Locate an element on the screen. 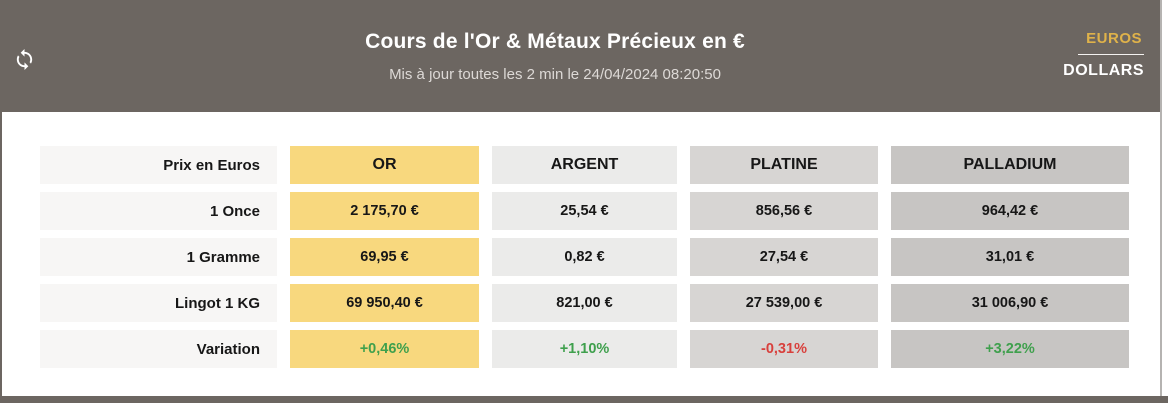 The width and height of the screenshot is (1168, 403). price-cell-argent-lingot: 821,00 € is located at coordinates (584, 303).